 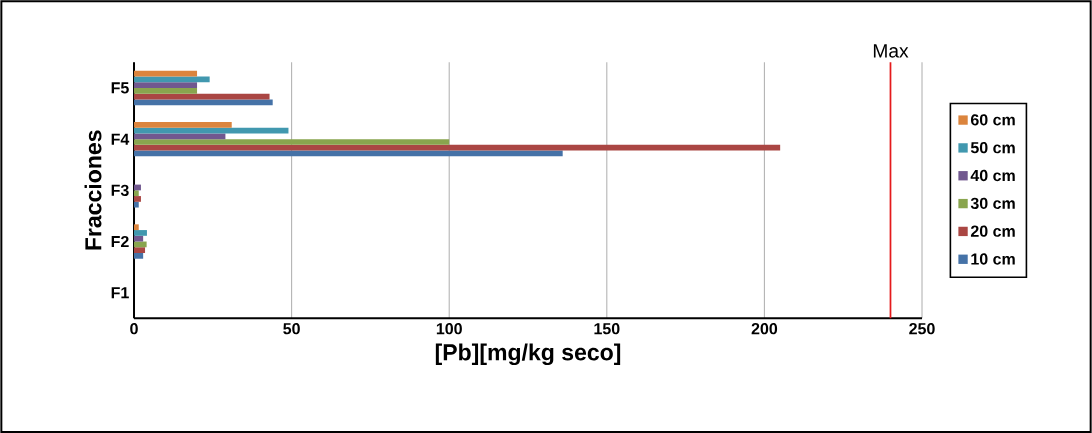 I want to click on y-tick-label: F3, so click(x=120, y=190).